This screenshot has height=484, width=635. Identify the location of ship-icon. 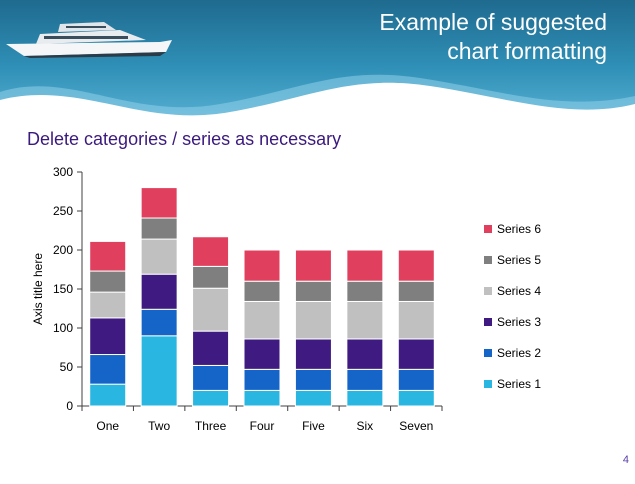
(89, 40).